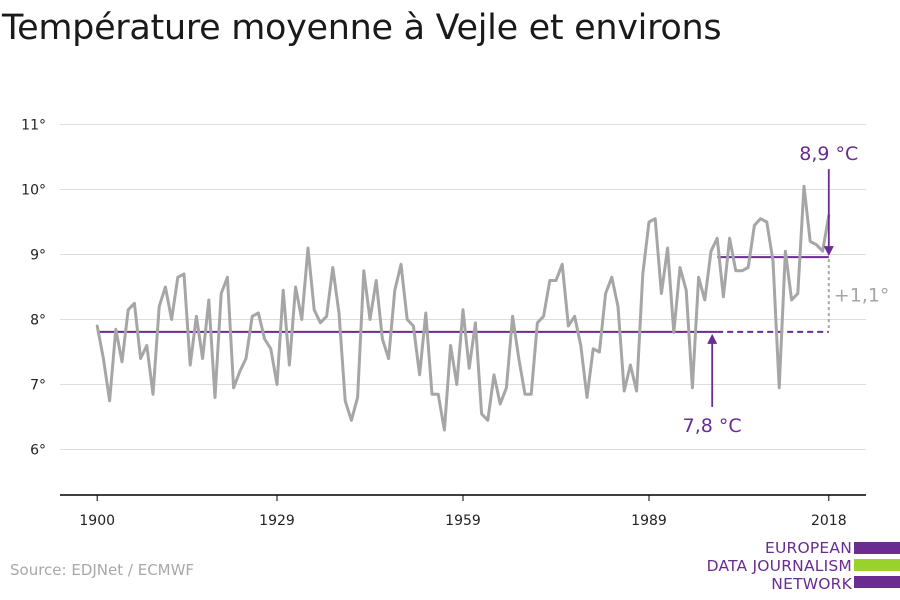  What do you see at coordinates (712, 426) in the screenshot?
I see `baseline-value-label: 7,8 °C` at bounding box center [712, 426].